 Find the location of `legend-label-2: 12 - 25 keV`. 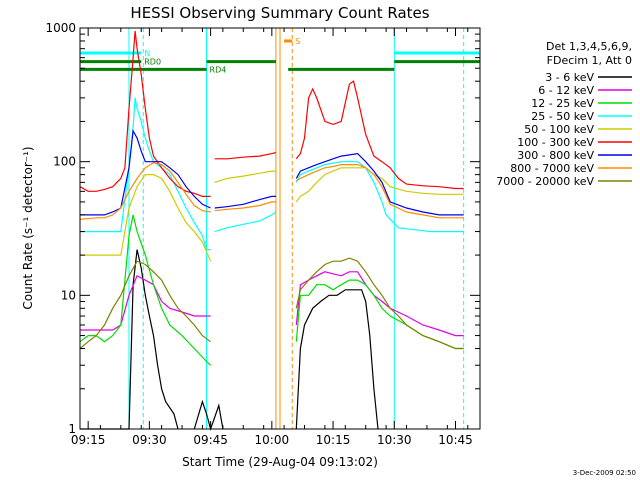

legend-label-2: 12 - 25 keV is located at coordinates (562, 103).